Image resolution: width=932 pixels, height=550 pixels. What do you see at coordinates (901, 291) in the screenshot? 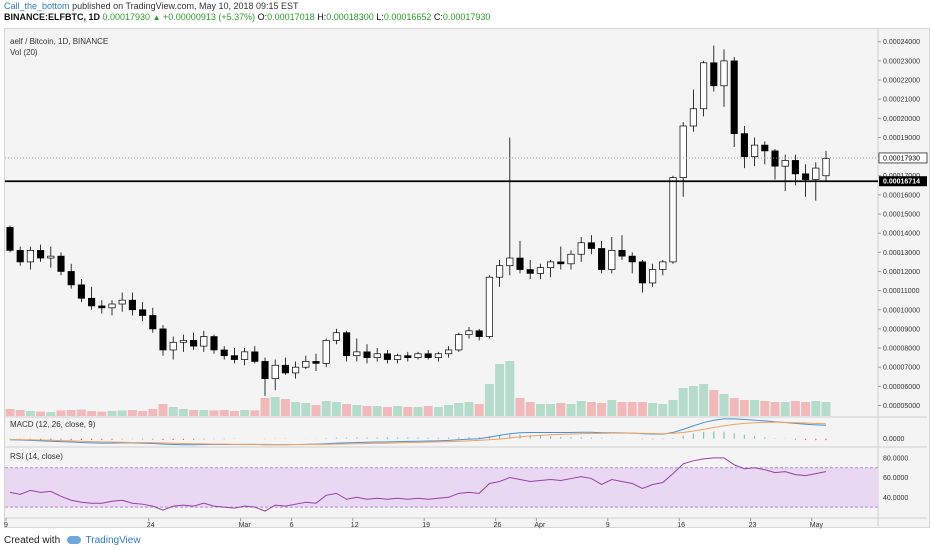
I see `y-tick-label: 0.00011000` at bounding box center [901, 291].